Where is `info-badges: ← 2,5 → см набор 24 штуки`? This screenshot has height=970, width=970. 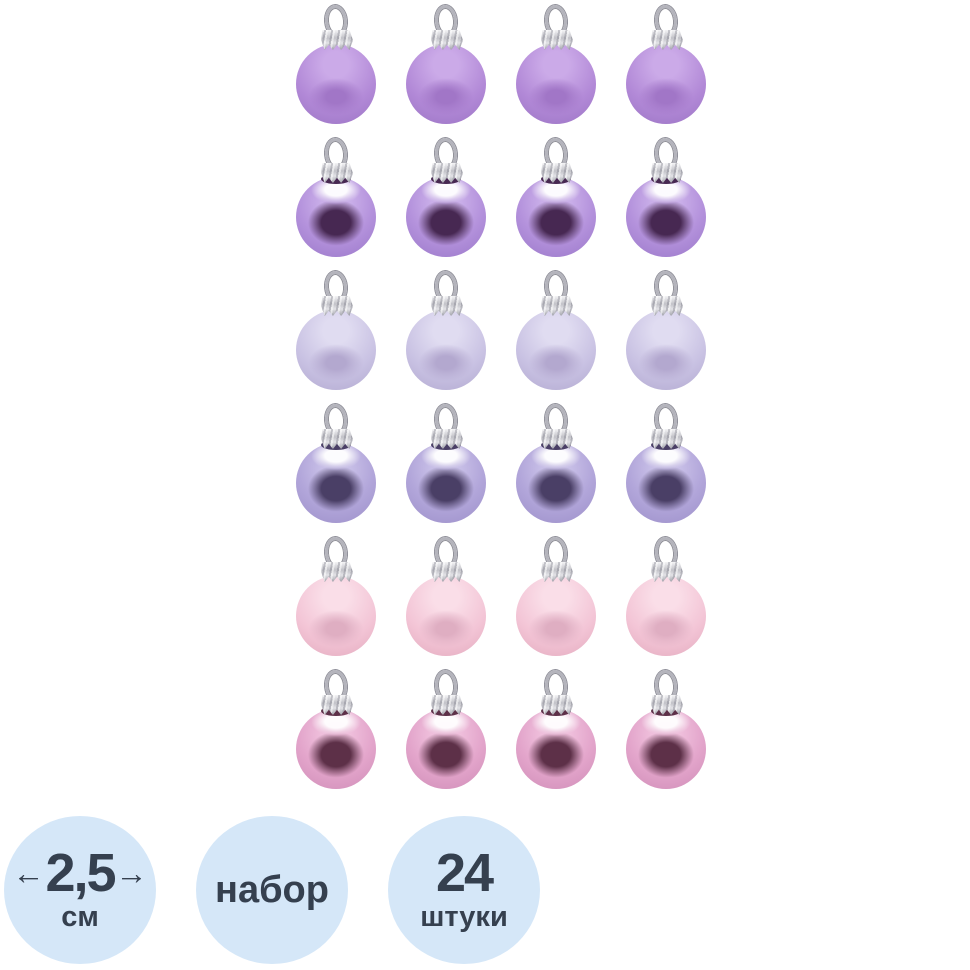 info-badges: ← 2,5 → см набор 24 штуки is located at coordinates (272, 890).